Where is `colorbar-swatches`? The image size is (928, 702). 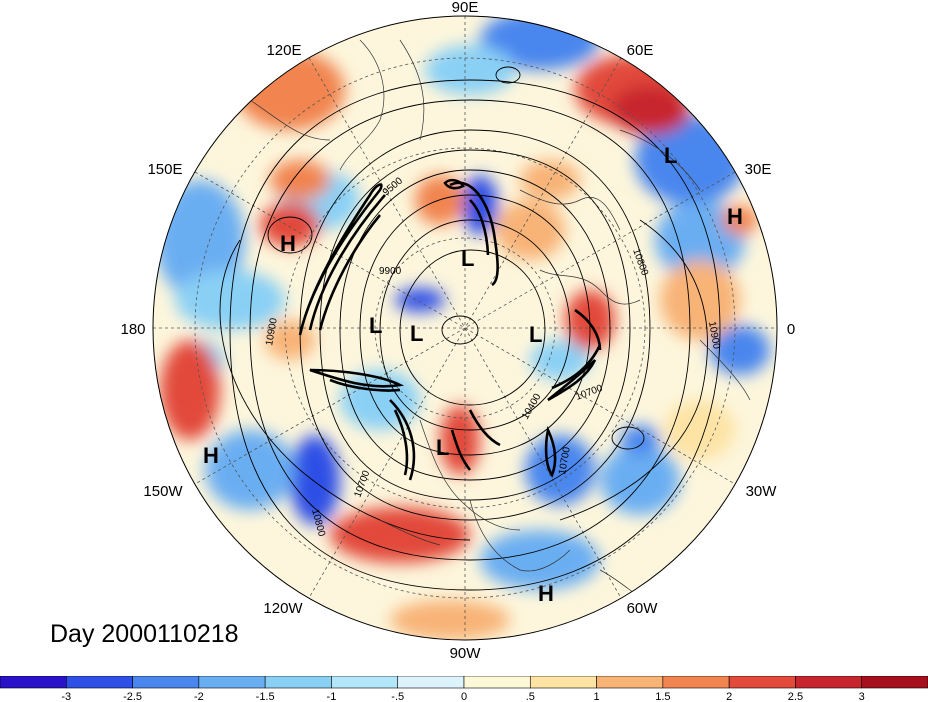 colorbar-swatches is located at coordinates (464, 682).